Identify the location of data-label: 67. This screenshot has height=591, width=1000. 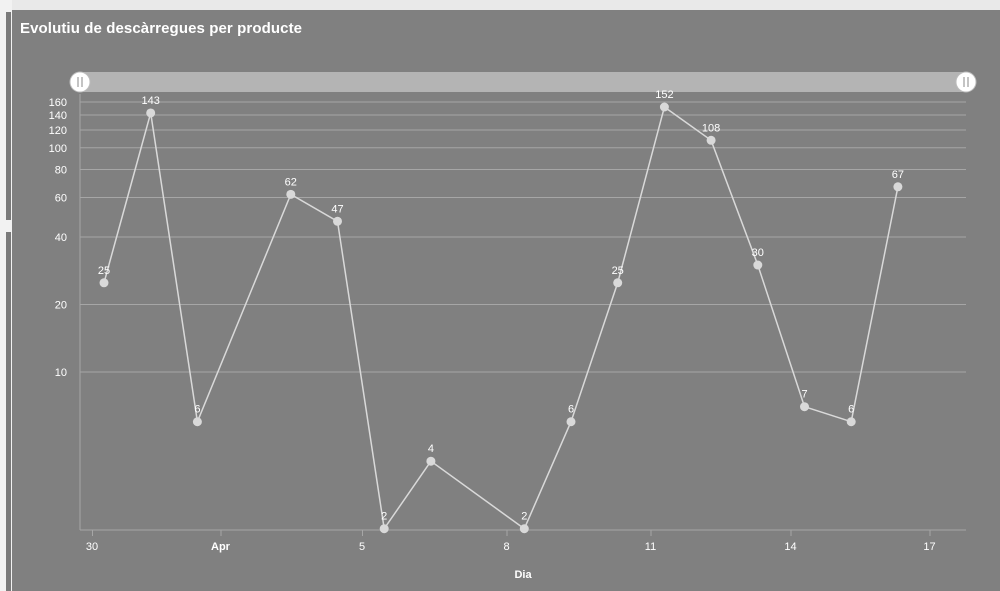
(898, 175).